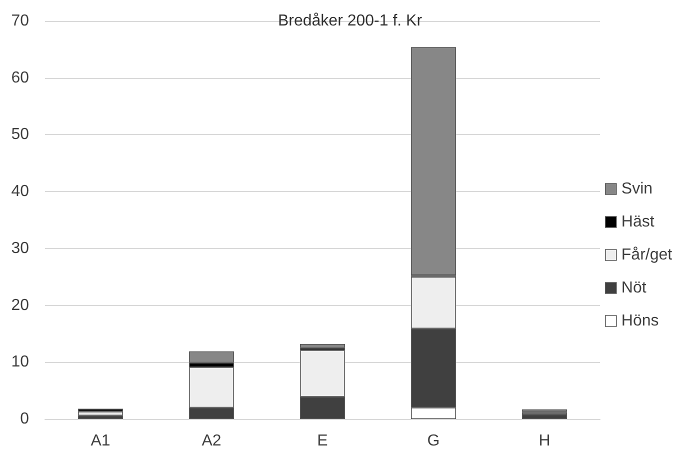 Image resolution: width=691 pixels, height=455 pixels. I want to click on y-tick-label: 70, so click(20, 21).